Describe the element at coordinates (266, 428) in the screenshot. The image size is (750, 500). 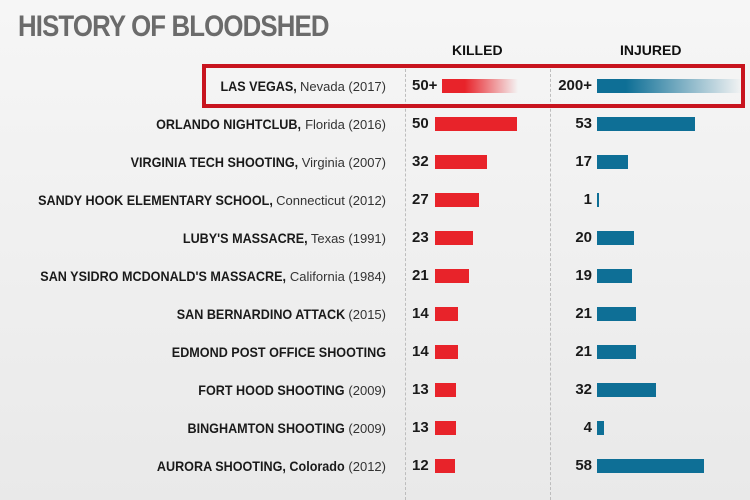
I see `incident-name: BINGHAMTON SHOOTING` at that location.